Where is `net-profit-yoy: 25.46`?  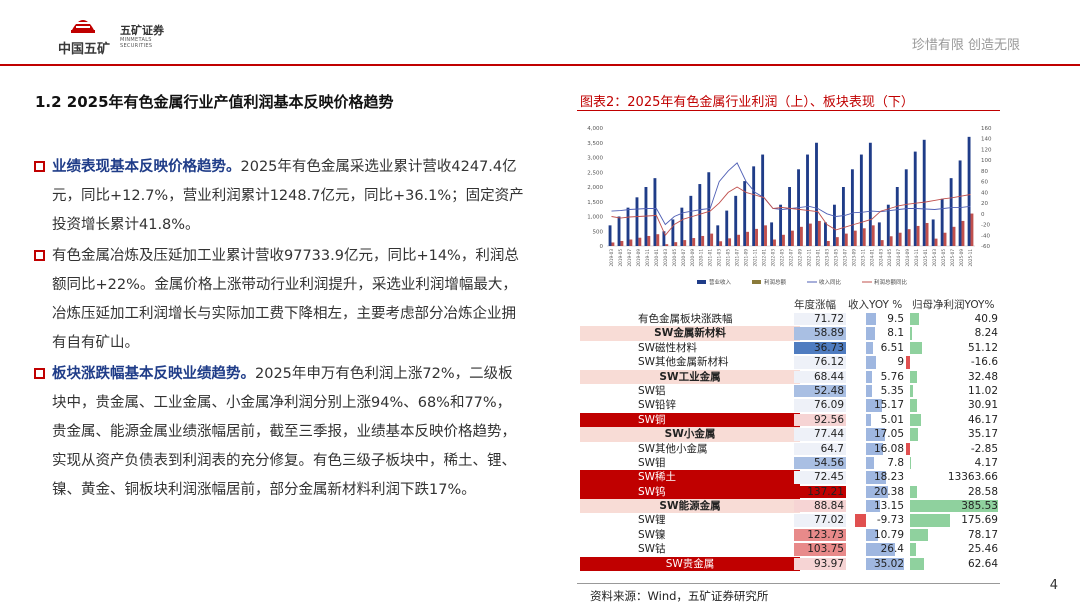 net-profit-yoy: 25.46 is located at coordinates (982, 549).